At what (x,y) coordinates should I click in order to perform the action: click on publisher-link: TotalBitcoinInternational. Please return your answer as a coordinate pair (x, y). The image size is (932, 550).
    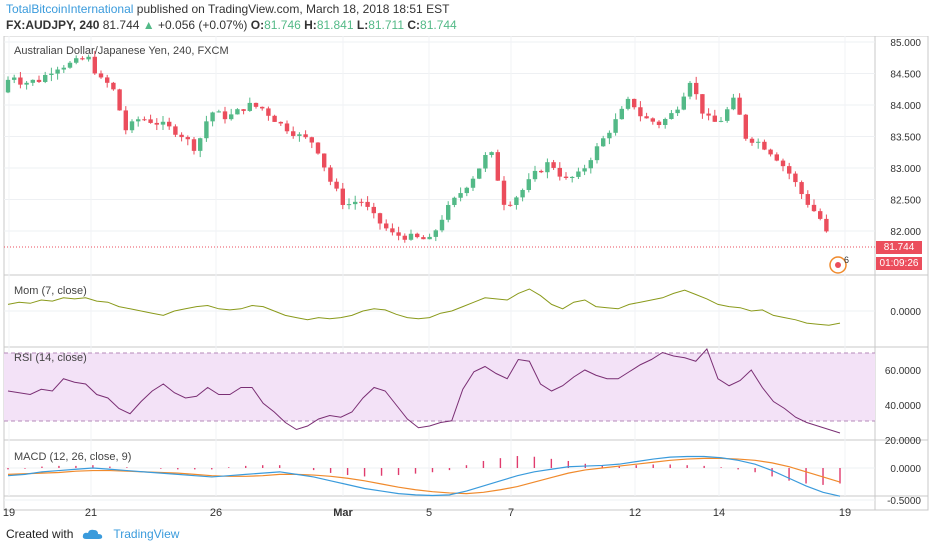
    Looking at the image, I should click on (70, 9).